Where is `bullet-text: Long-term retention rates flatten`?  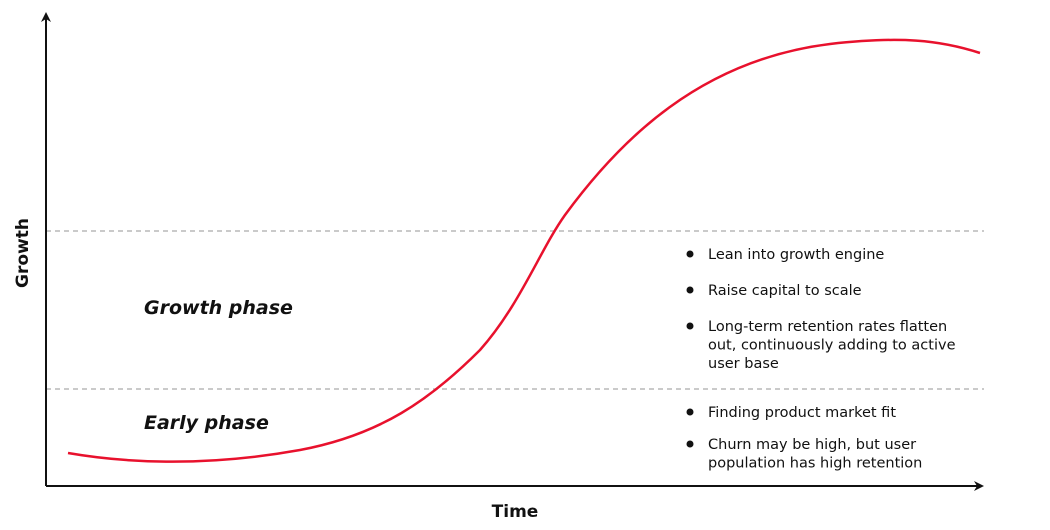 bullet-text: Long-term retention rates flatten is located at coordinates (827, 327).